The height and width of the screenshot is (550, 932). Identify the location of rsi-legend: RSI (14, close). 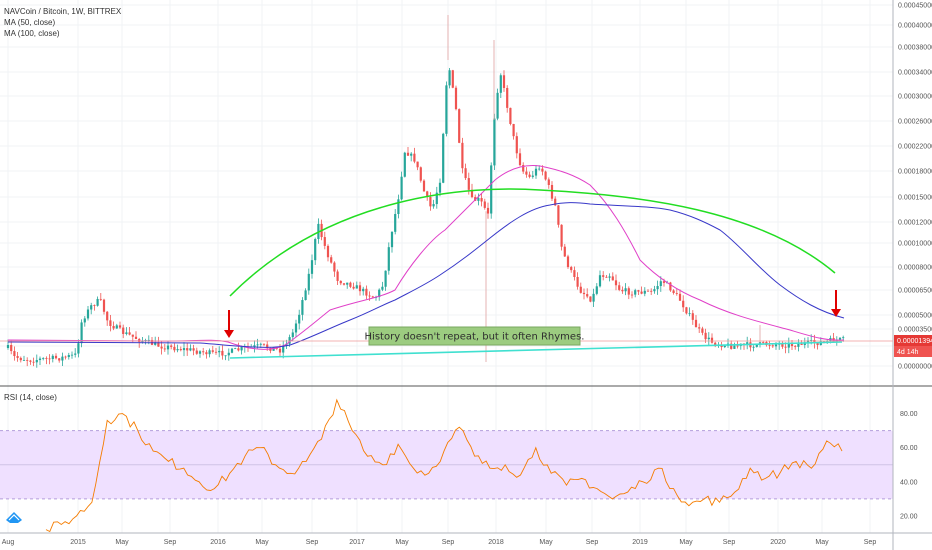
(30, 397).